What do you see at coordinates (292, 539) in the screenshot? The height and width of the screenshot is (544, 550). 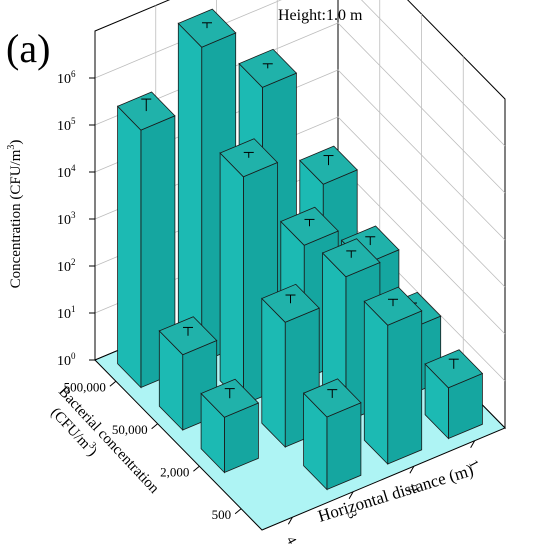 I see `x-tick-label: 4` at bounding box center [292, 539].